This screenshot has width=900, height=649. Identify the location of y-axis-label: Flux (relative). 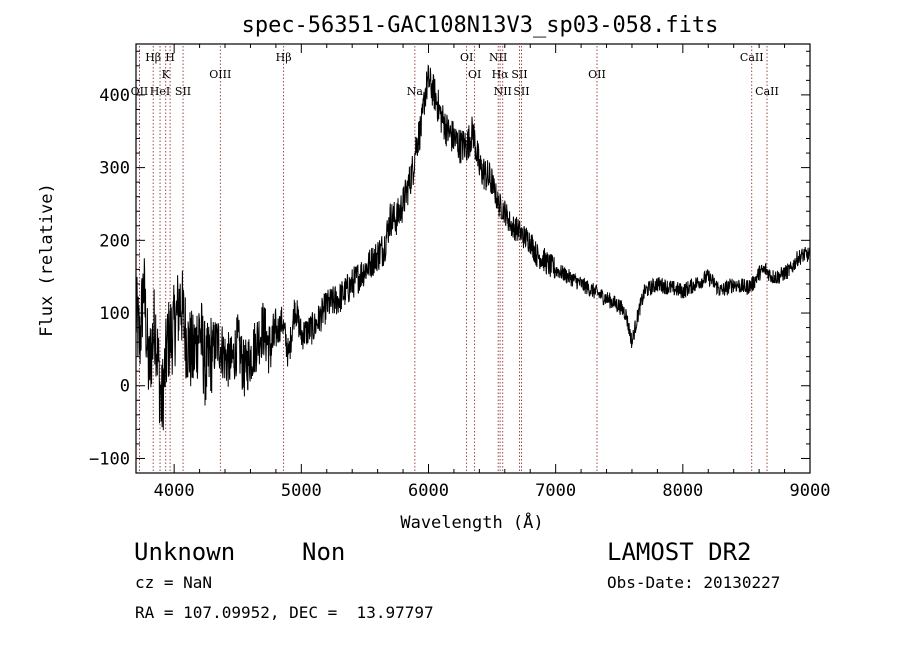
(47, 260).